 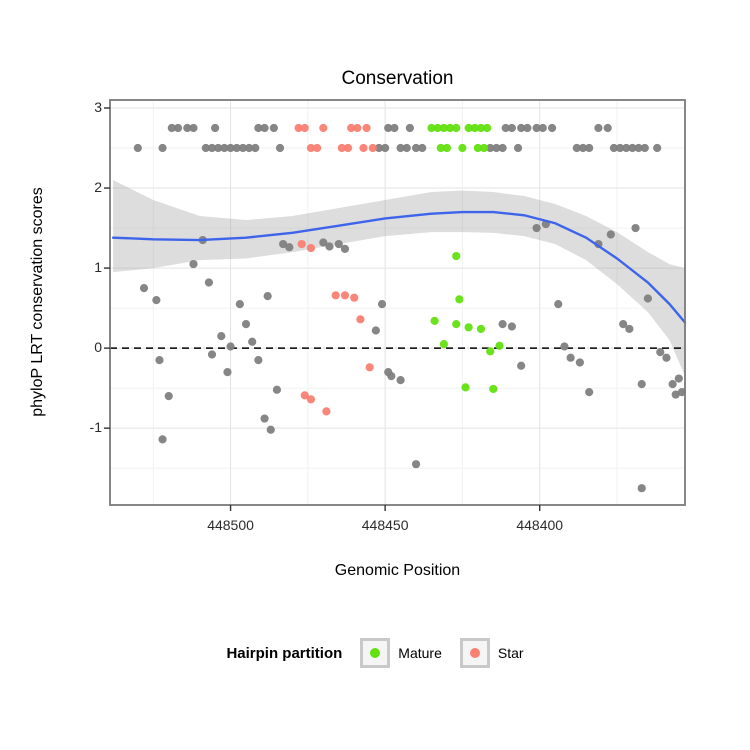 I want to click on series-mature, so click(x=465, y=258).